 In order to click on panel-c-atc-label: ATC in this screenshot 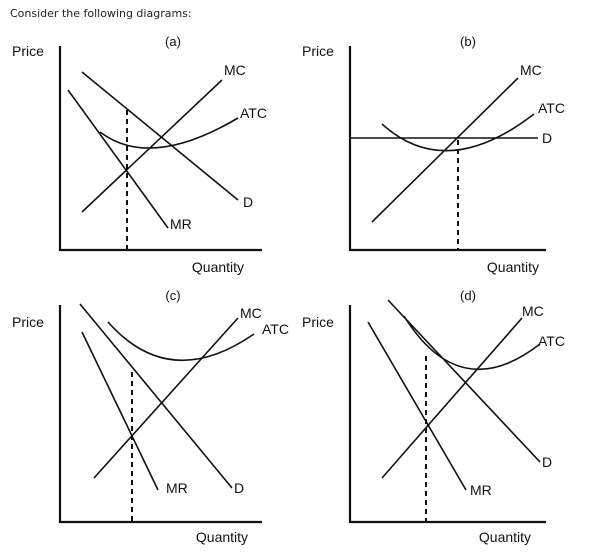, I will do `click(275, 329)`.